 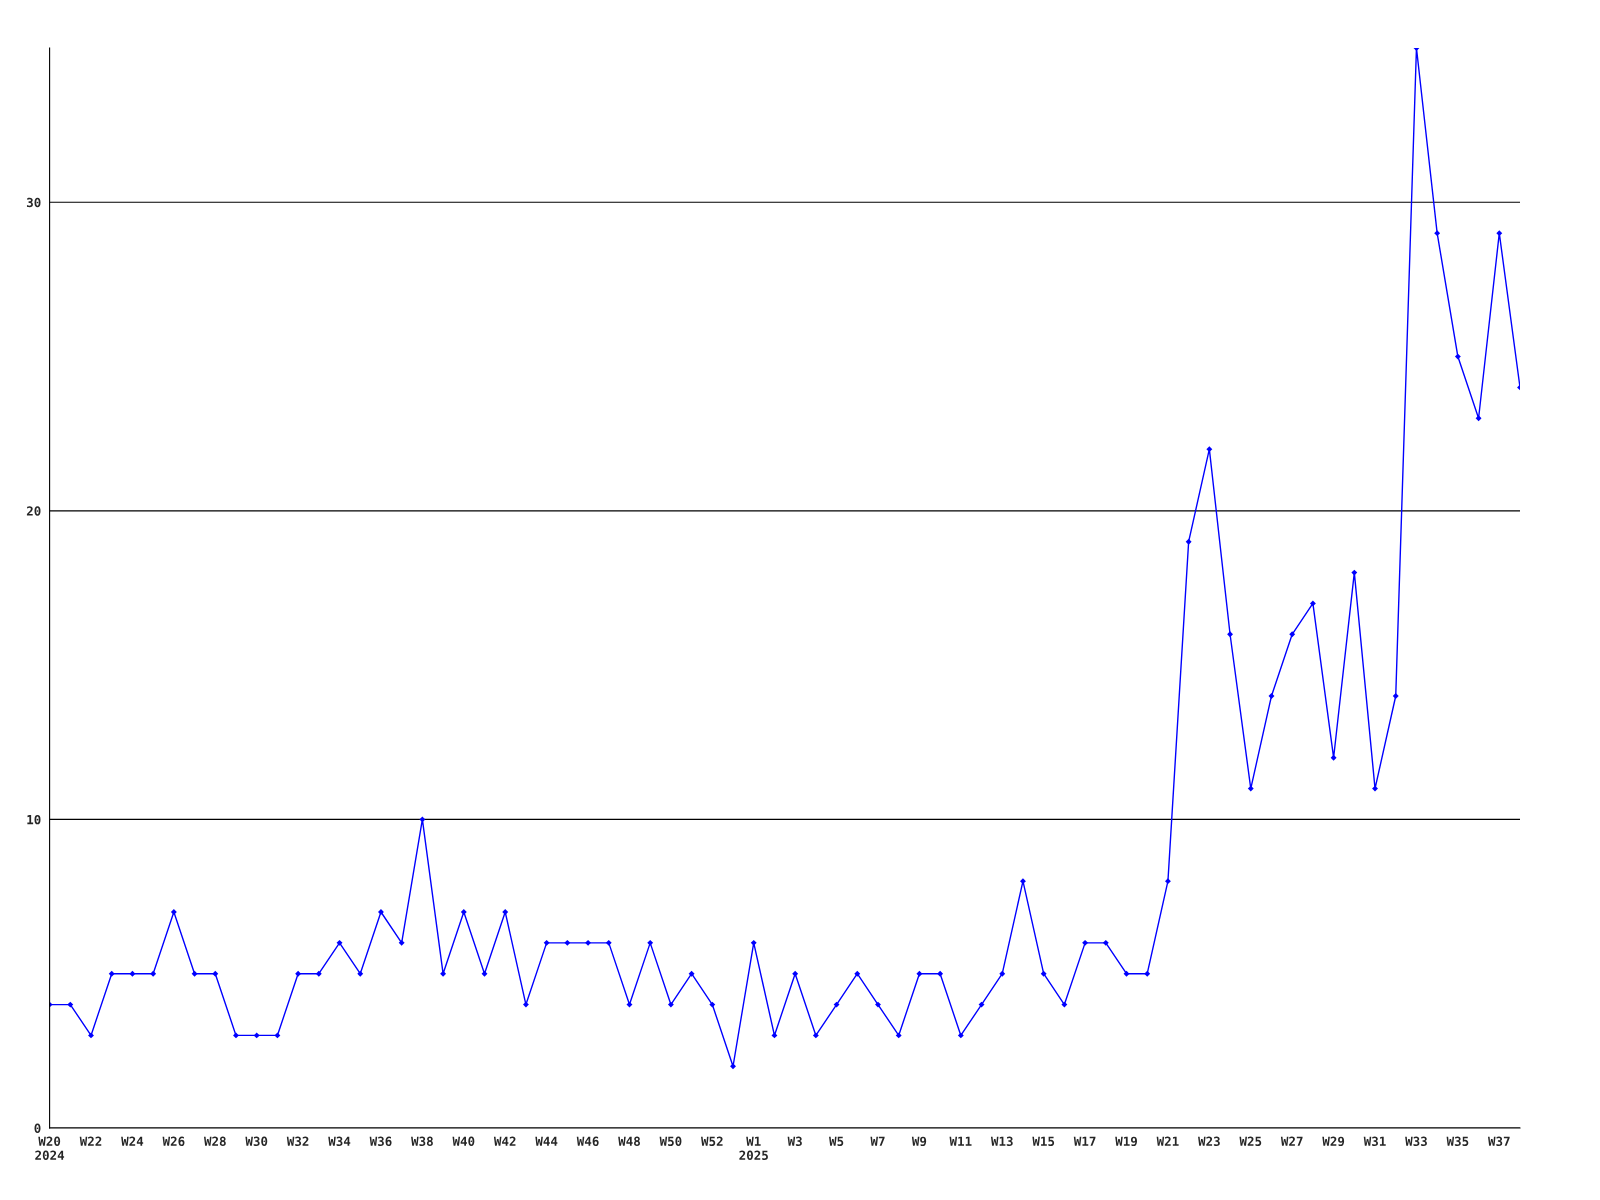 What do you see at coordinates (1209, 1141) in the screenshot?
I see `x-tick-label: W23` at bounding box center [1209, 1141].